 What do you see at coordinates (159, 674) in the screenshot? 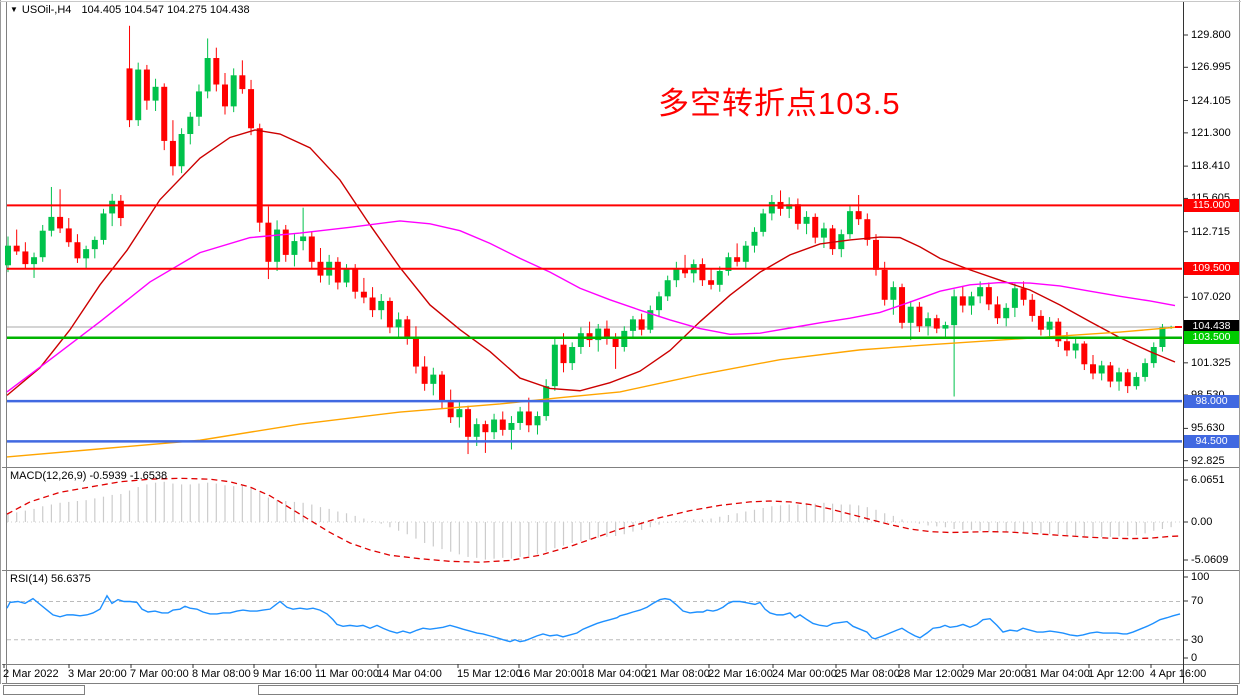
I see `time-axis-label: 7 Mar 00:00` at bounding box center [159, 674].